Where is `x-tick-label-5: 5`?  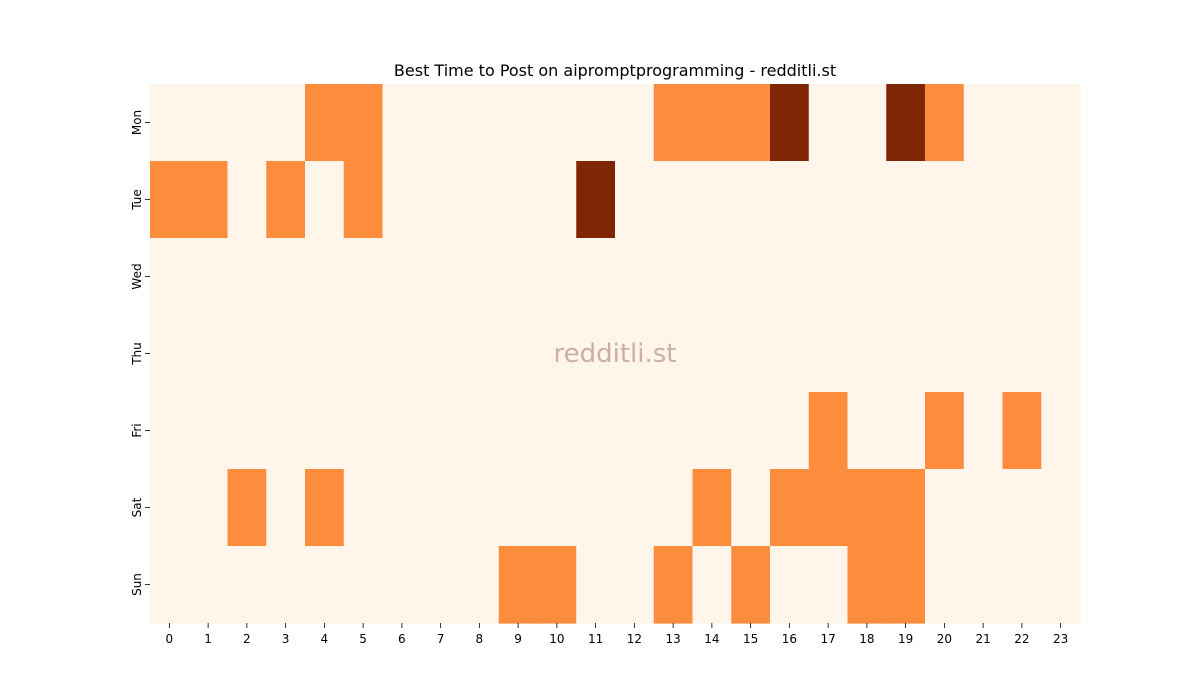
x-tick-label-5: 5 is located at coordinates (363, 639).